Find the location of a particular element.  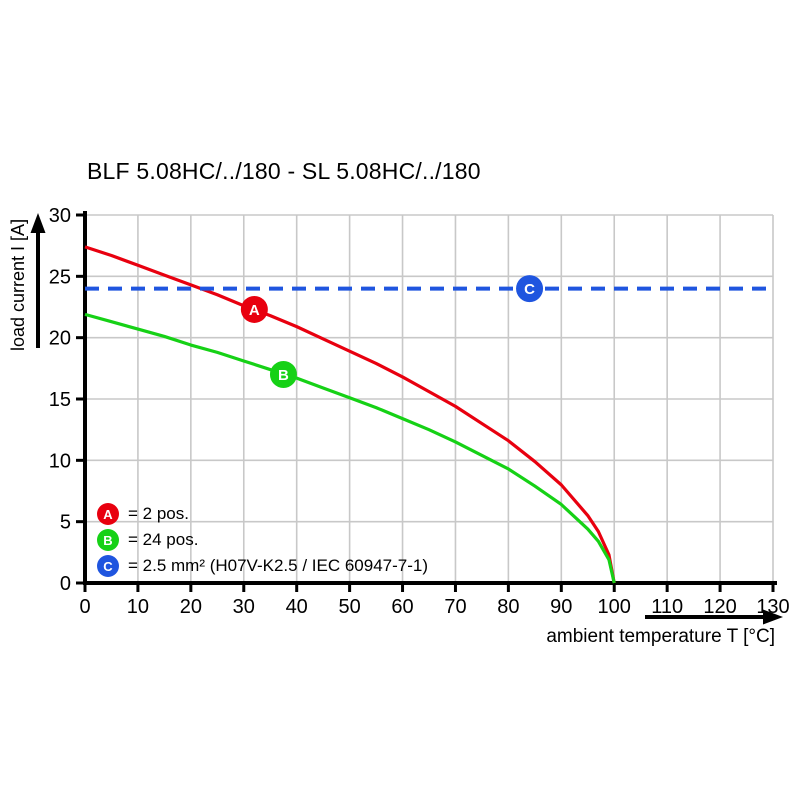

curve-marker-c-letter: C is located at coordinates (529, 289).